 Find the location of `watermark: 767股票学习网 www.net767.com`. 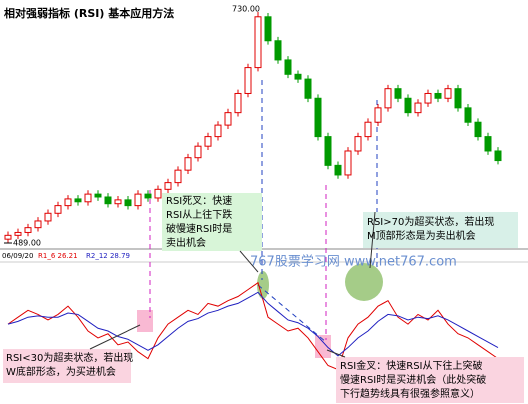

watermark: 767股票学习网 www.net767.com is located at coordinates (353, 262).